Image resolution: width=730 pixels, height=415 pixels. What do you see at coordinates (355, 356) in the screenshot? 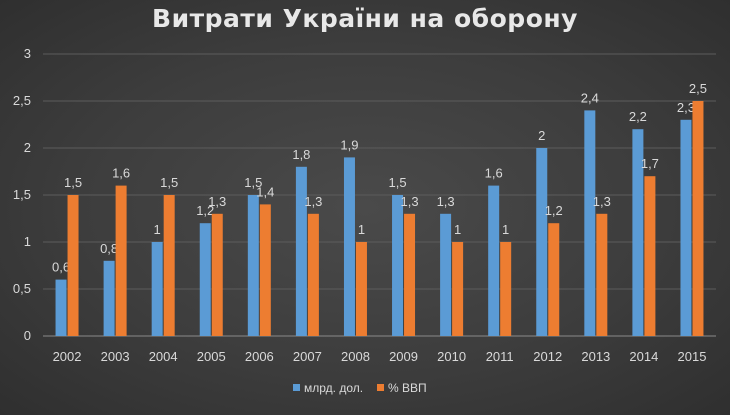
I see `x-tick-label: 2008` at bounding box center [355, 356].